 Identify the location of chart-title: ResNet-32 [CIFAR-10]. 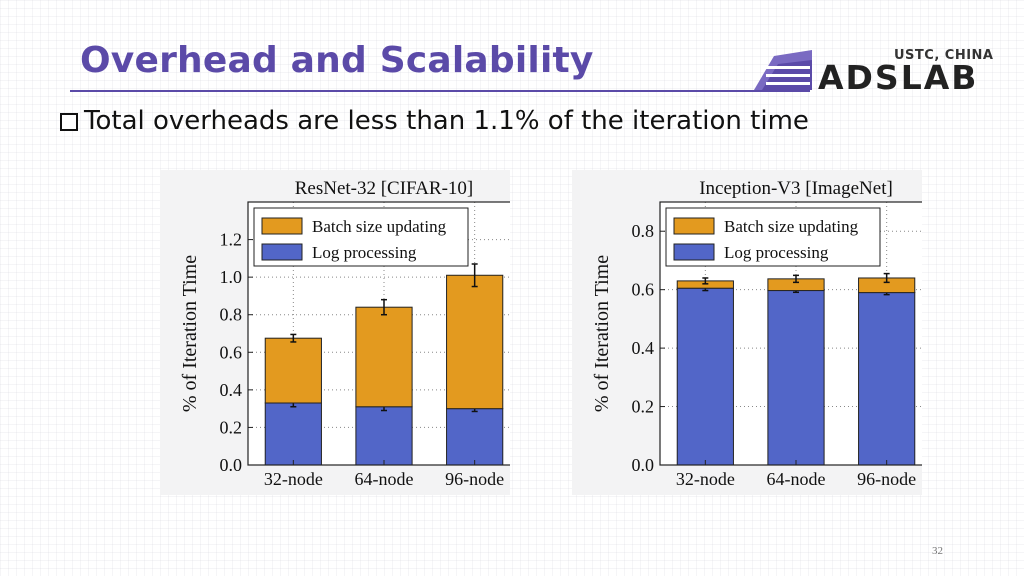
(384, 188).